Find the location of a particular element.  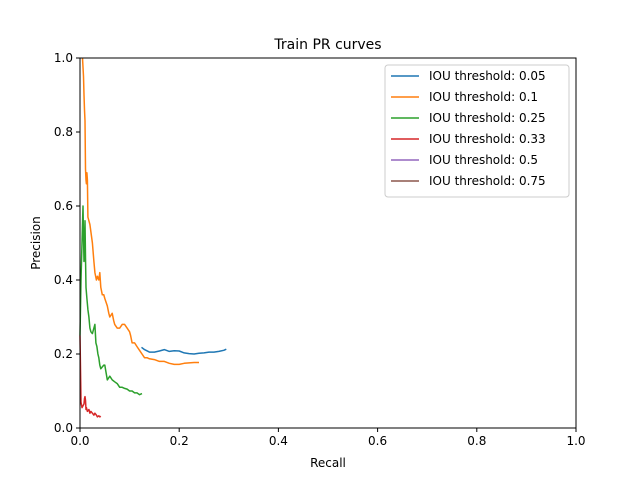

y-tick-label: 0.8 is located at coordinates (63, 132).